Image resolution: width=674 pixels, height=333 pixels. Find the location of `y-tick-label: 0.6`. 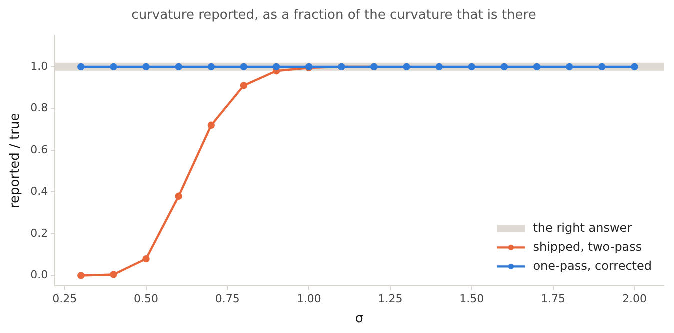

y-tick-label: 0.6 is located at coordinates (39, 149).